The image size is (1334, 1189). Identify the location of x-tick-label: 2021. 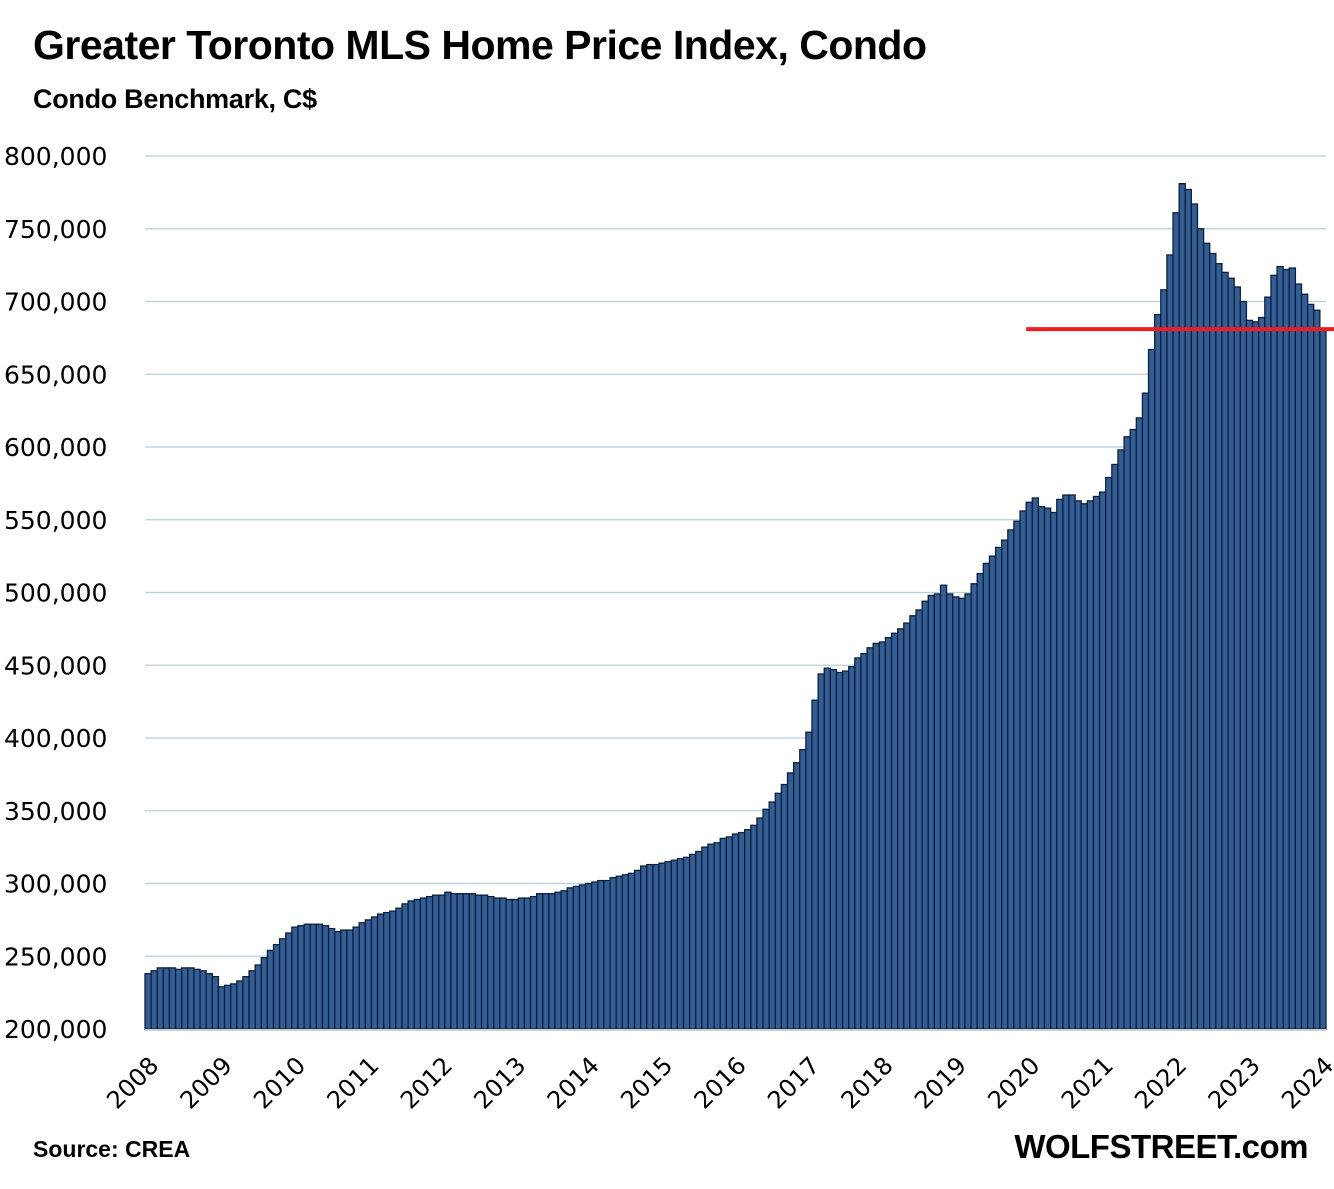
(1087, 1082).